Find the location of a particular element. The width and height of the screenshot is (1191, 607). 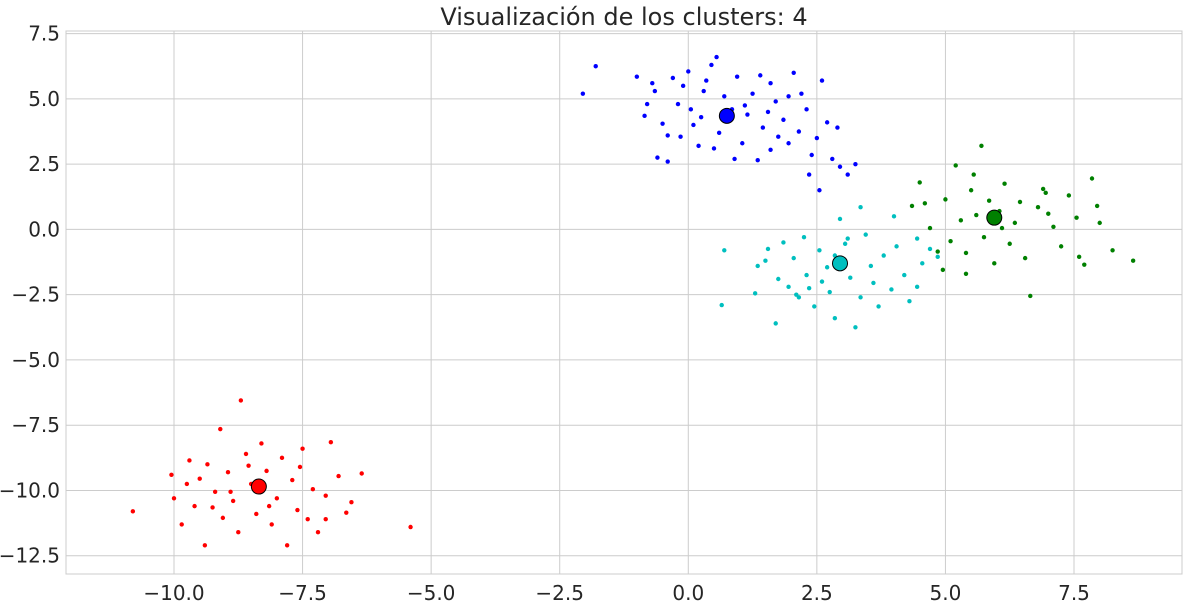

centroid-marker is located at coordinates (994, 217).